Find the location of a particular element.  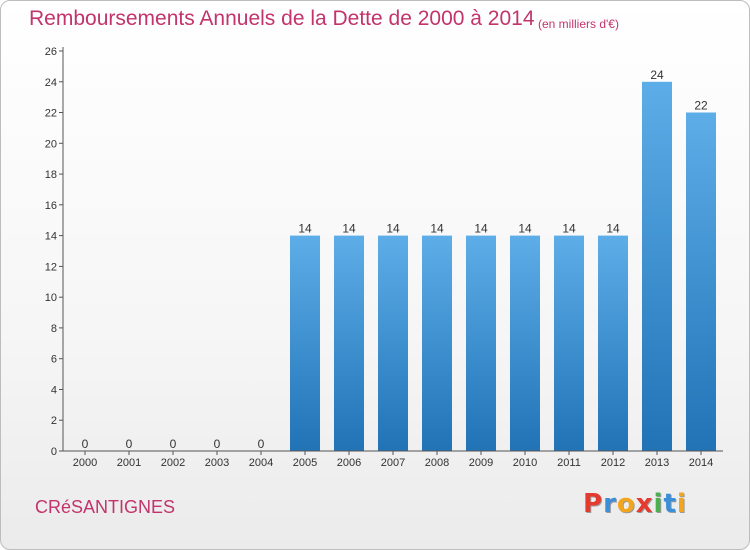

logo-letter: o is located at coordinates (626, 504).